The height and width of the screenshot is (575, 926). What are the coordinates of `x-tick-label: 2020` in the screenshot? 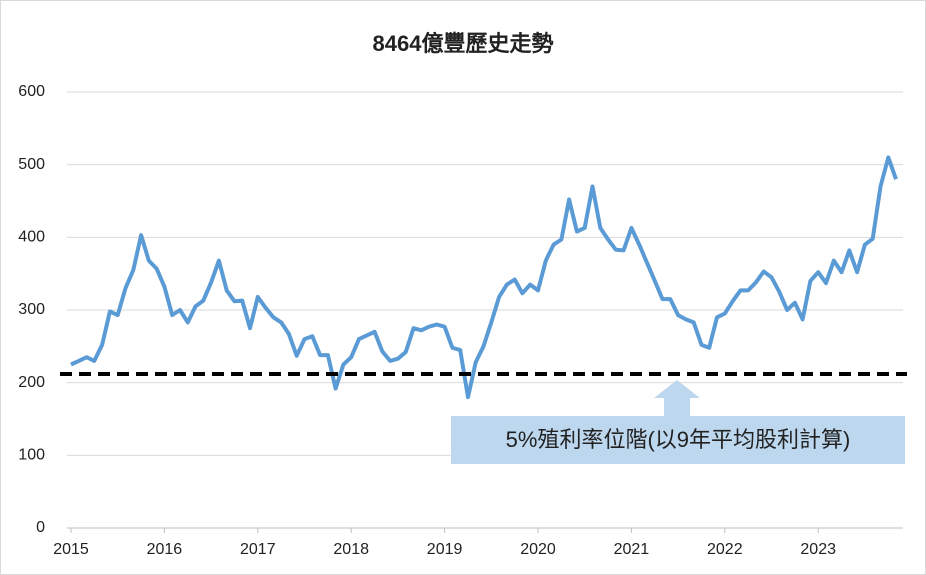 It's located at (538, 549).